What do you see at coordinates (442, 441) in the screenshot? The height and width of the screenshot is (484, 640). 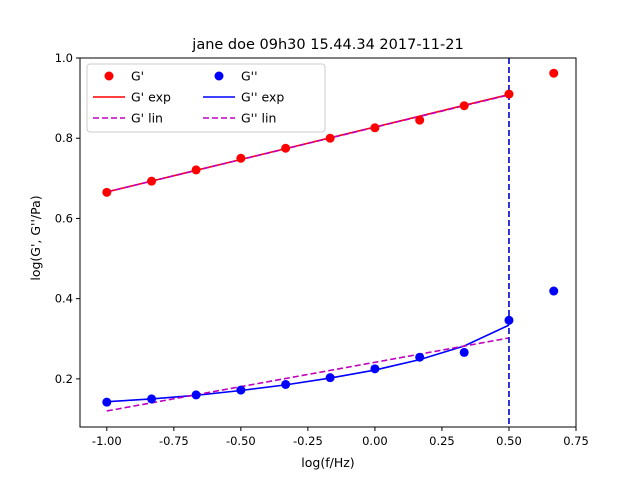 I see `x-tick-label: 0.25` at bounding box center [442, 441].